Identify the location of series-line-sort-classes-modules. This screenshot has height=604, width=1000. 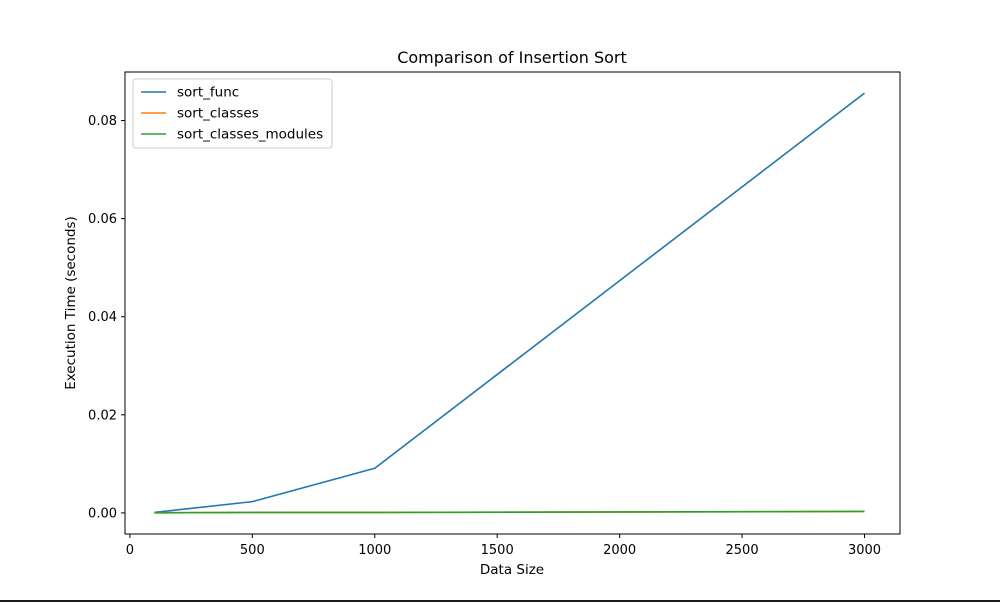
(509, 512).